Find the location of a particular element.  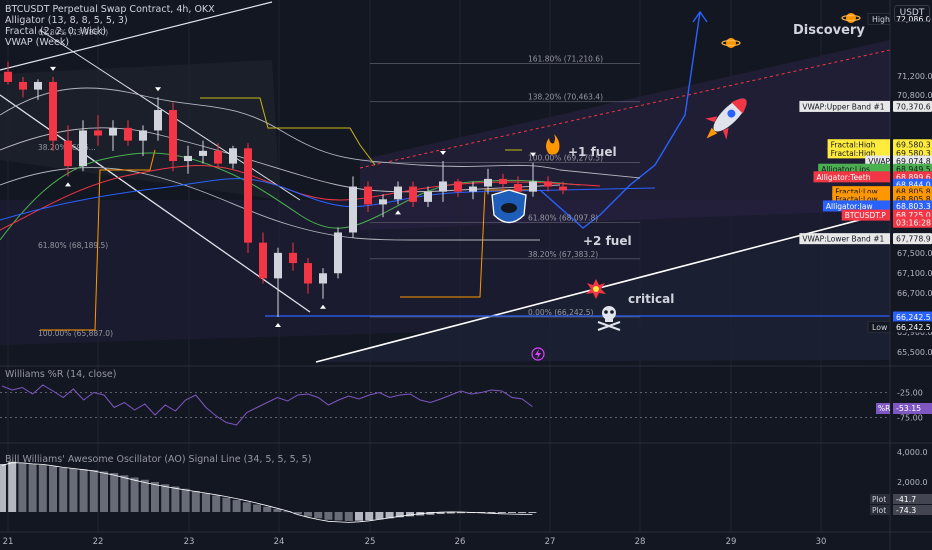

vwap-line is located at coordinates (280, 160).